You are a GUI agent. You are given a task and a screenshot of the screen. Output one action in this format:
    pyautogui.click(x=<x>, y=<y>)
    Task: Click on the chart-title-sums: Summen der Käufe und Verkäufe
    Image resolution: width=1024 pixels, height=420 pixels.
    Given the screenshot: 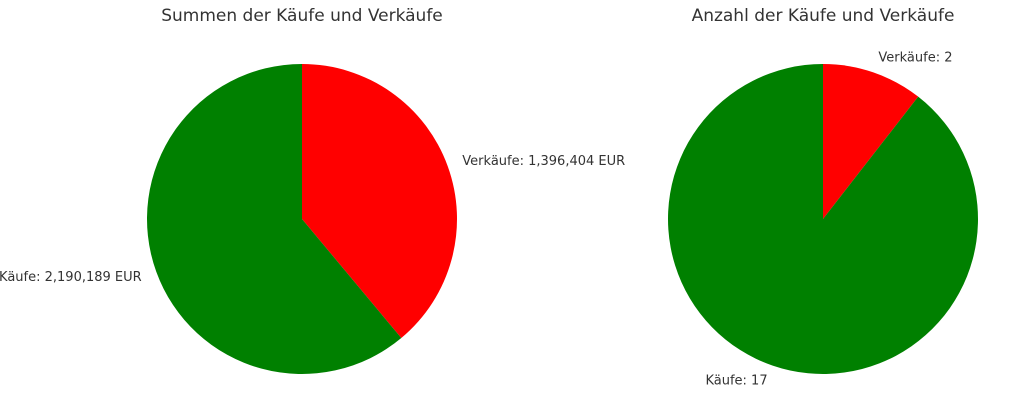 What is the action you would take?
    pyautogui.click(x=302, y=16)
    